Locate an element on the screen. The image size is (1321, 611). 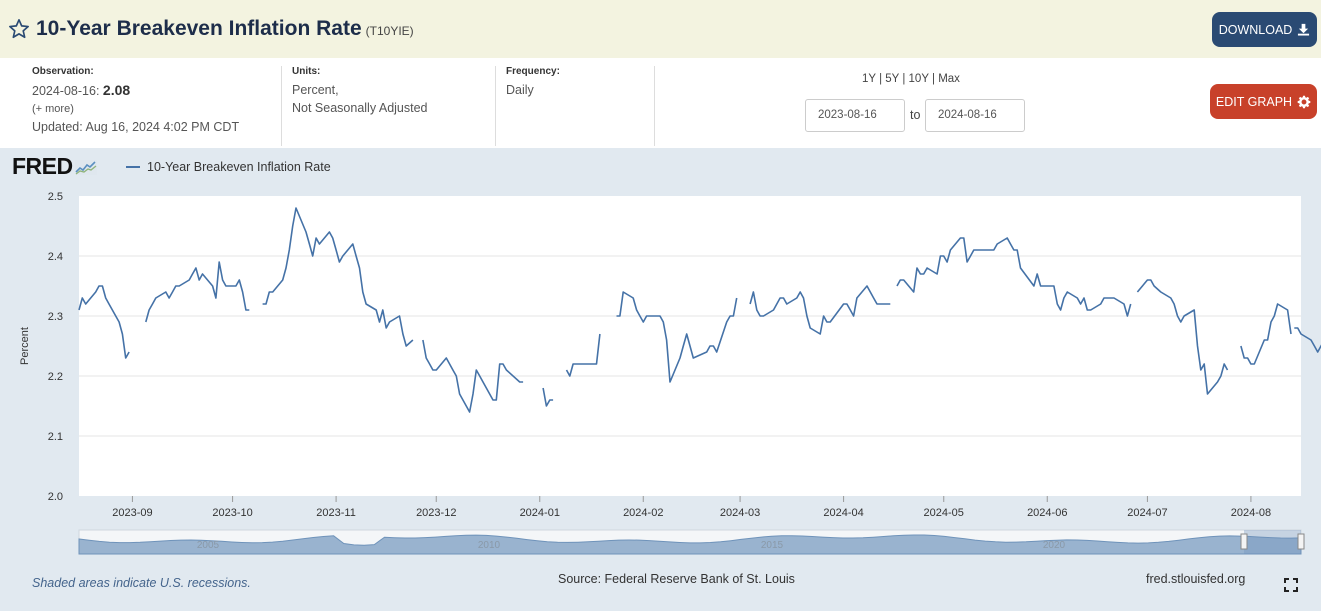
x-tick-label: 2024-02 is located at coordinates (643, 513).